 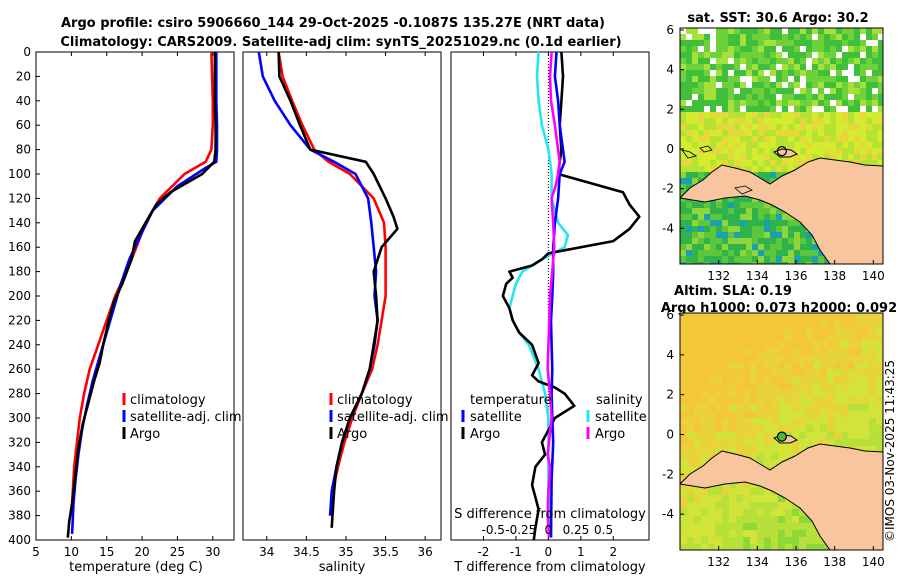 I want to click on x-tick-label: 34, so click(x=266, y=552).